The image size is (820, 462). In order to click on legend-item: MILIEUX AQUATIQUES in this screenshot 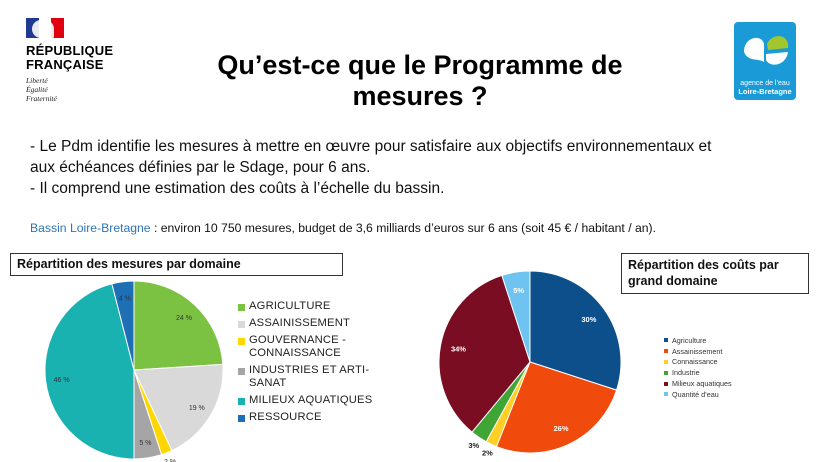, I will do `click(323, 400)`.